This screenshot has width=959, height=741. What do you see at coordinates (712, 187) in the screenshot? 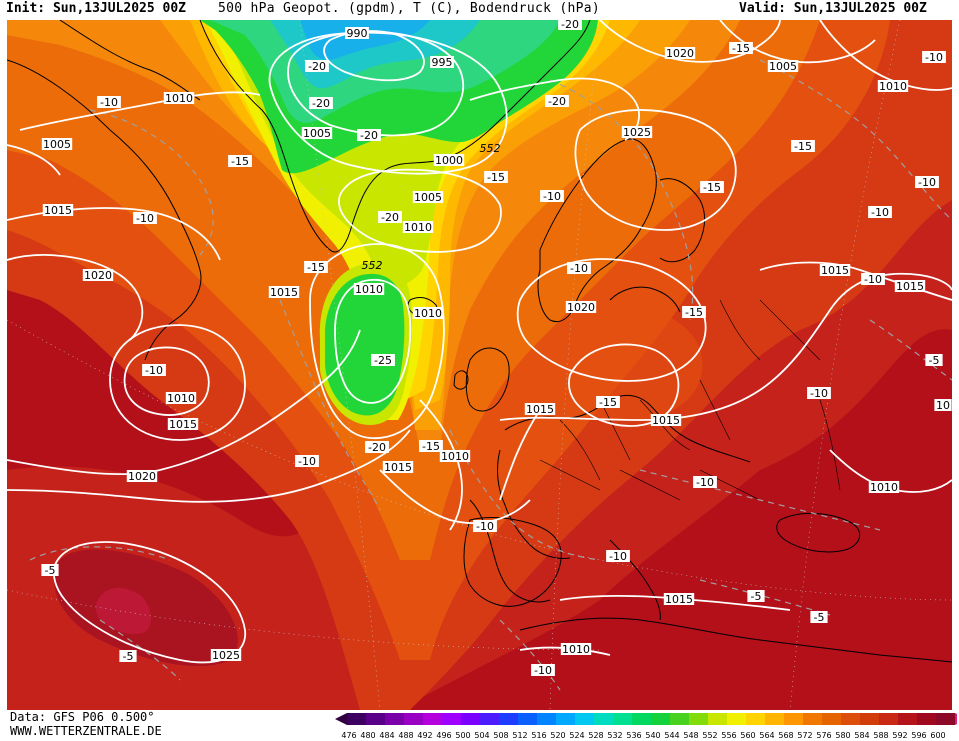
I see `isotherm-label: -15` at bounding box center [712, 187].